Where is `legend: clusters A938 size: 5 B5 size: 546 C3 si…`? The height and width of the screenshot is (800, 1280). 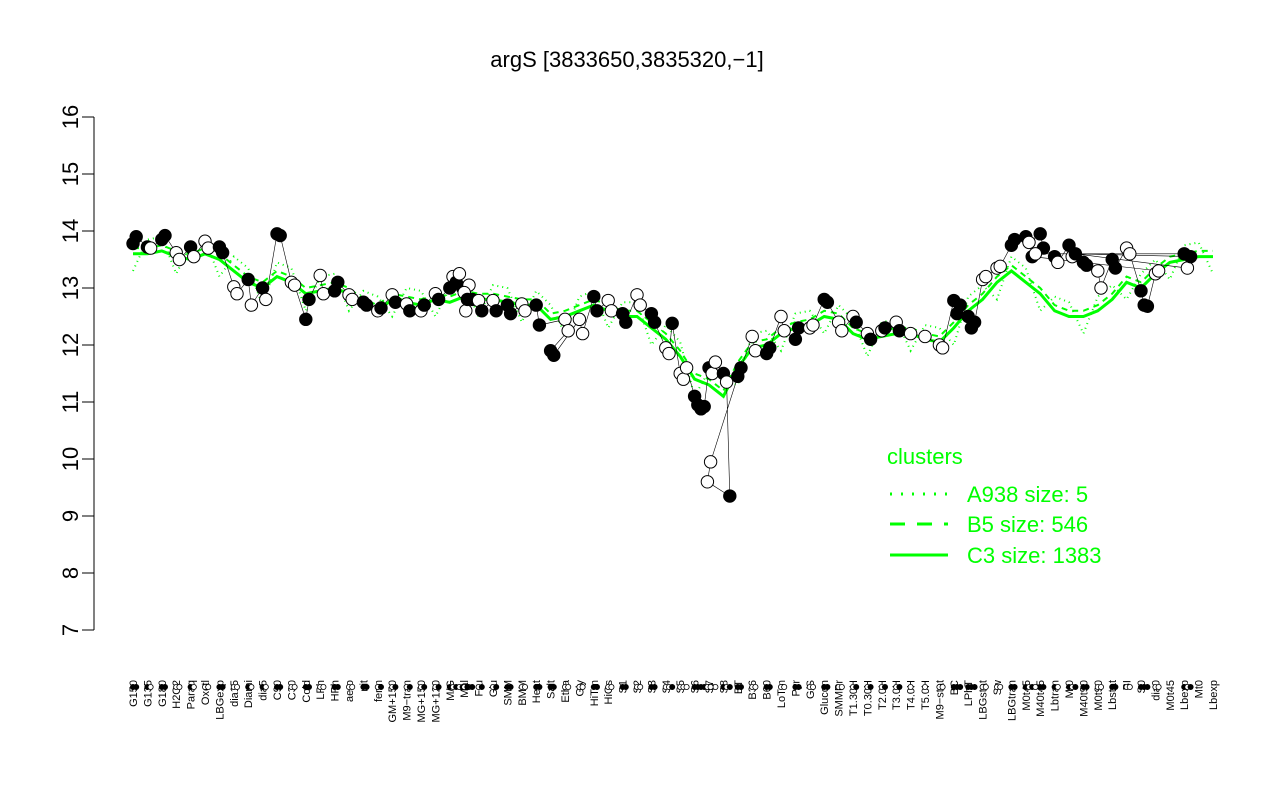 legend: clusters A938 size: 5 B5 size: 546 C3 si… is located at coordinates (994, 506).